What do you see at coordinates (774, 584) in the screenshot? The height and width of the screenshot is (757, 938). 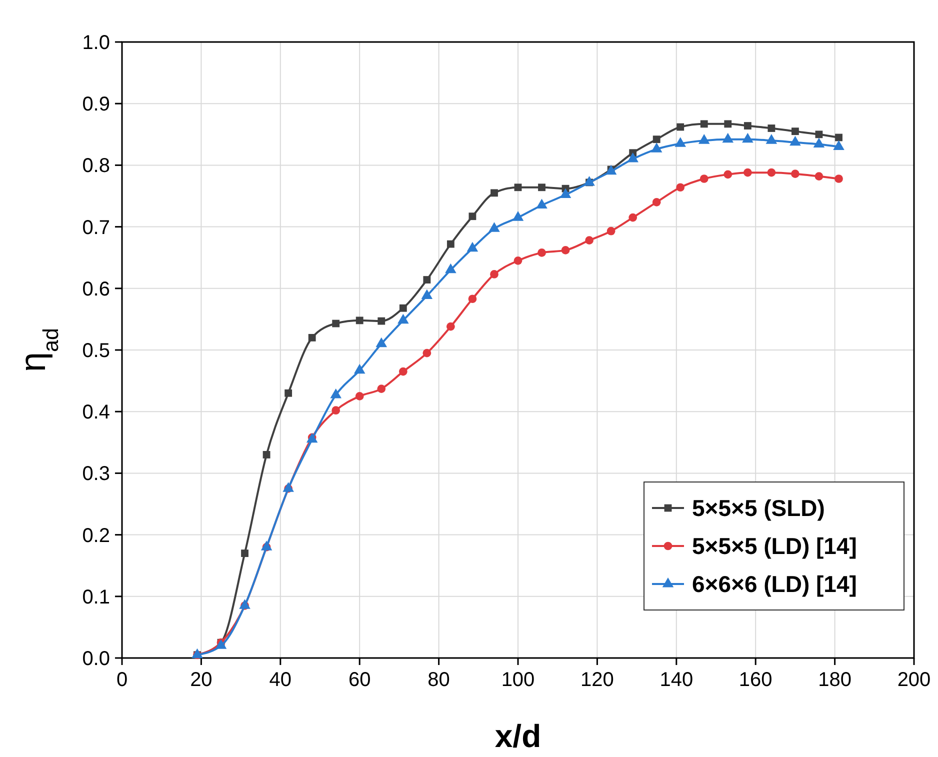 I see `legend-label: 6×6×6 (LD) [14]` at bounding box center [774, 584].